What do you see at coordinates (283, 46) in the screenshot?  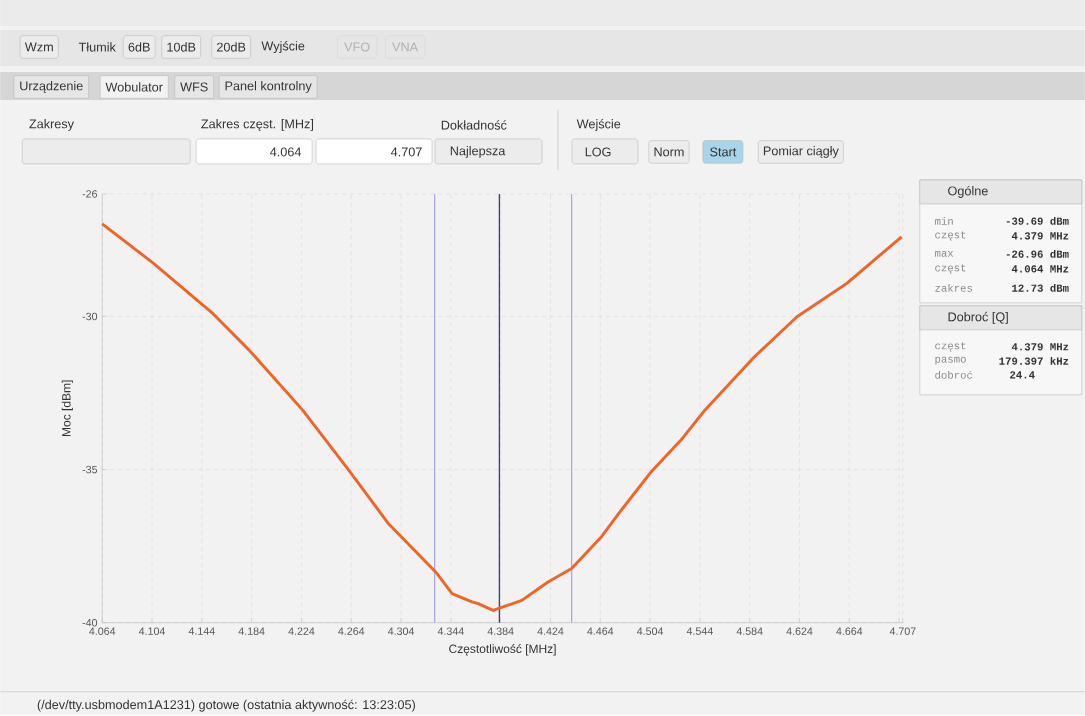 I see `text: Wyjście` at bounding box center [283, 46].